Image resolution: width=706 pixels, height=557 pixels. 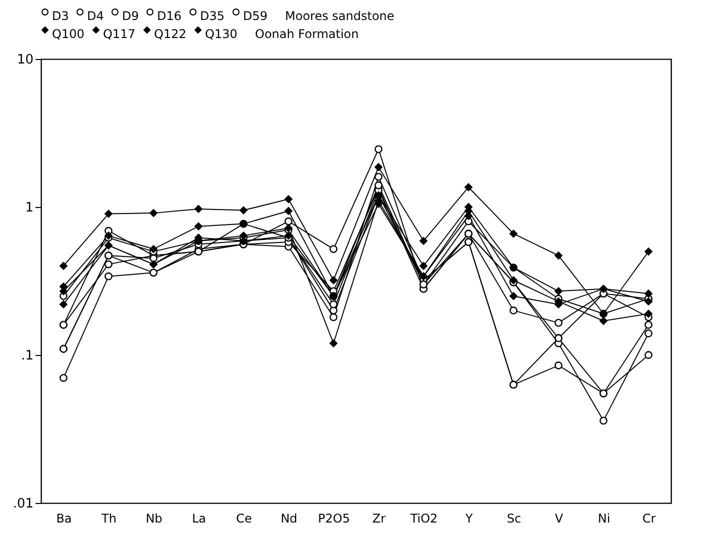 I want to click on text: Oonah Formation, so click(x=307, y=34).